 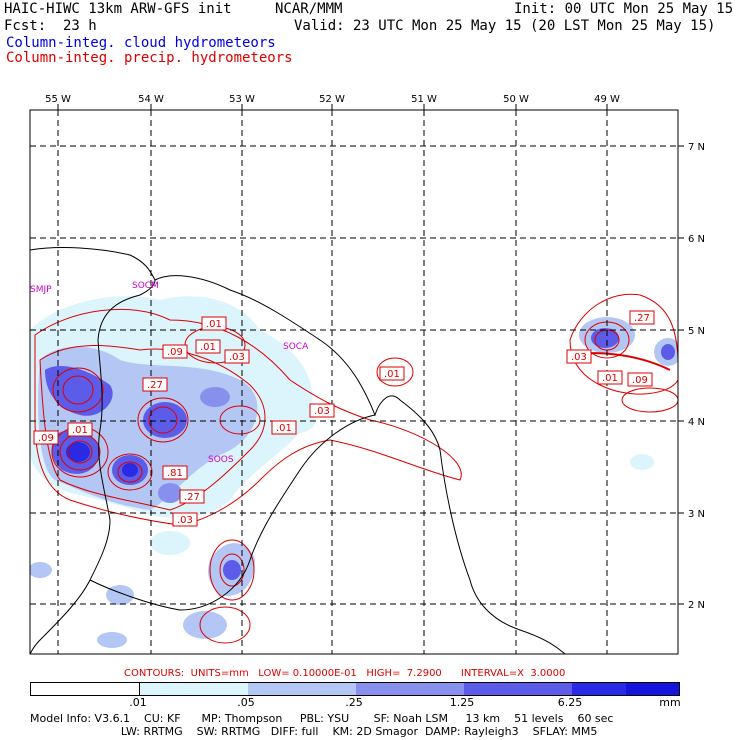 I want to click on station-label: SMJP, so click(x=41, y=290).